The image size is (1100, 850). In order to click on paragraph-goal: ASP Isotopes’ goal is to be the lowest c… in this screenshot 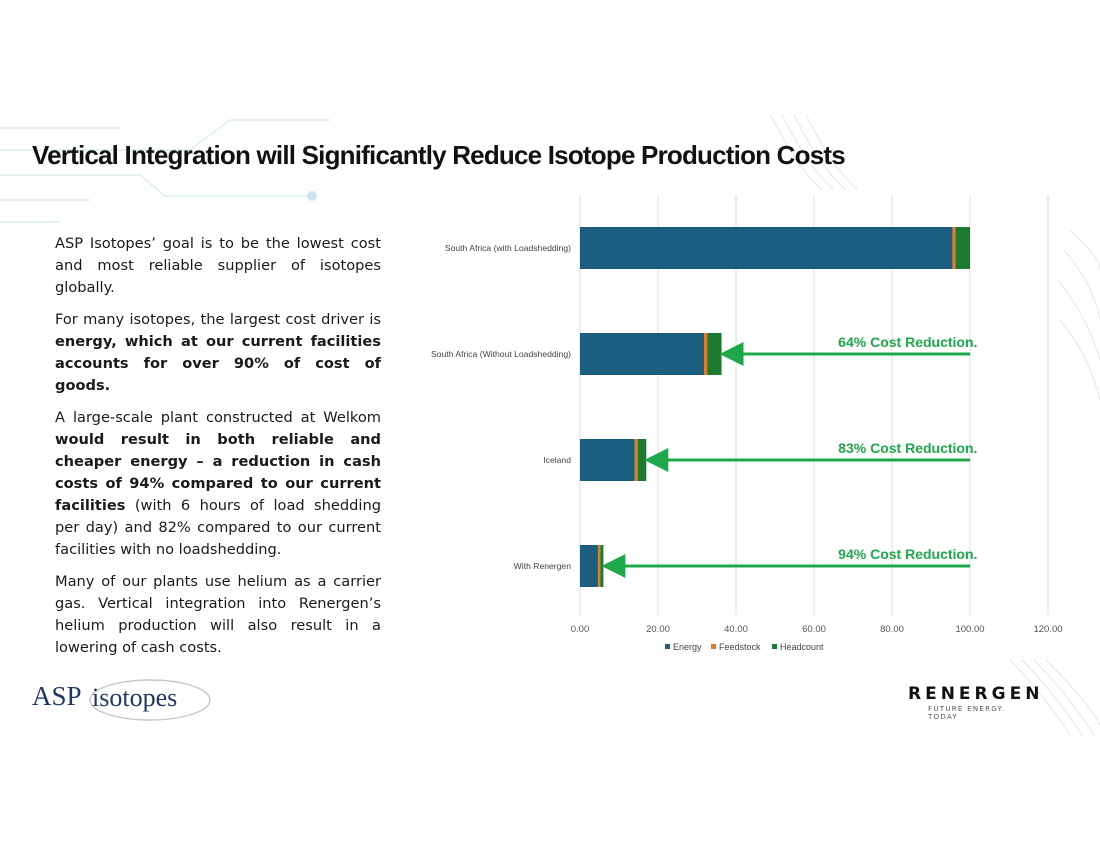, I will do `click(218, 265)`.